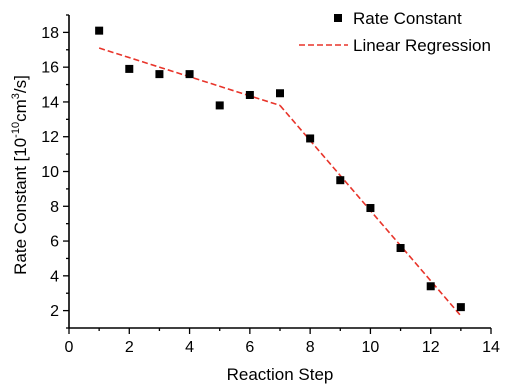 Image resolution: width=522 pixels, height=384 pixels. Describe the element at coordinates (20, 110) in the screenshot. I see `y-axis-title-mid: cm` at that location.